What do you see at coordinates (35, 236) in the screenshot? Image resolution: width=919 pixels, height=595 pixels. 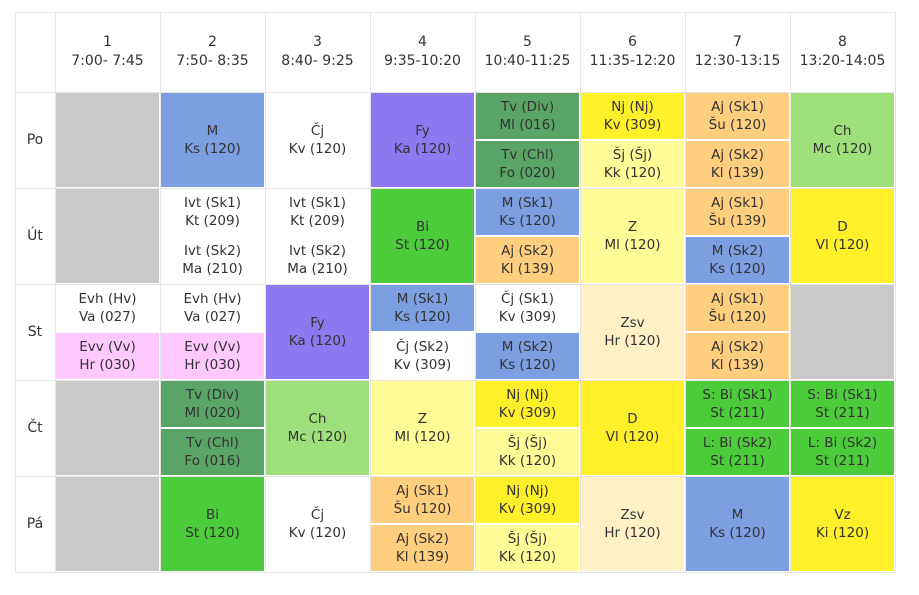 I see `day-name: Út` at bounding box center [35, 236].